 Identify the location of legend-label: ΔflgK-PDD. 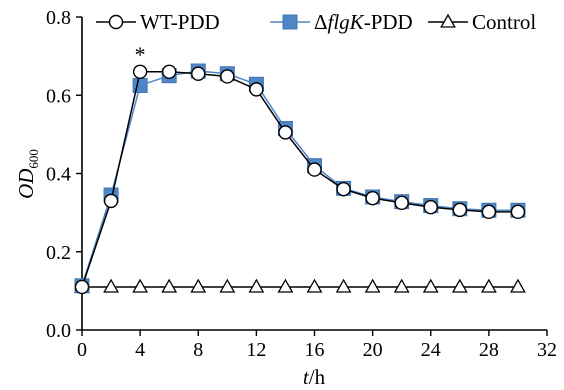
(363, 22).